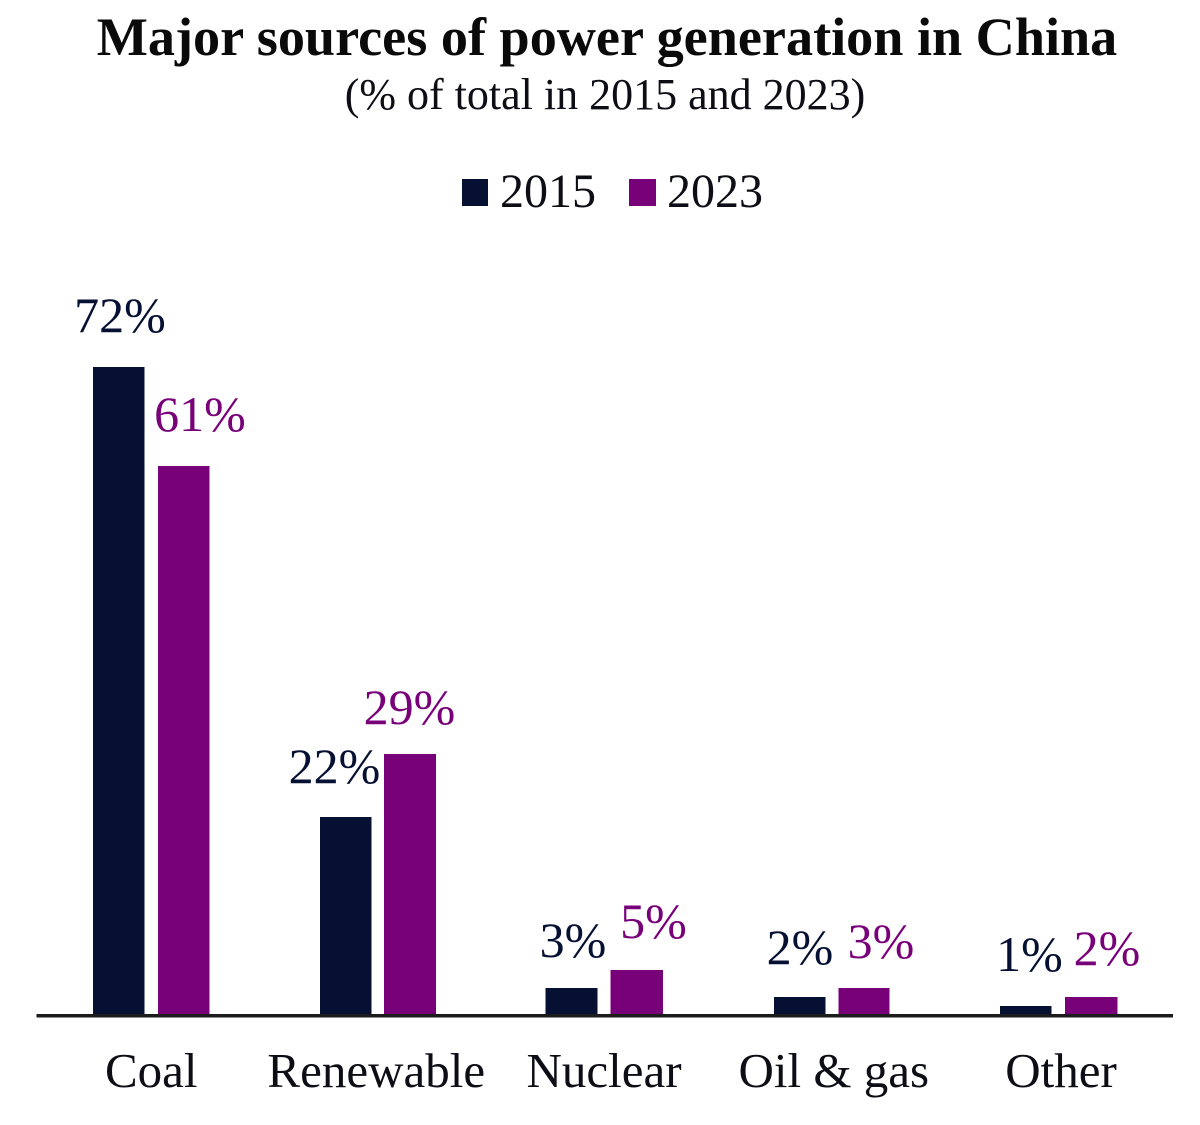  I want to click on svg-text: 2023, so click(715, 191).